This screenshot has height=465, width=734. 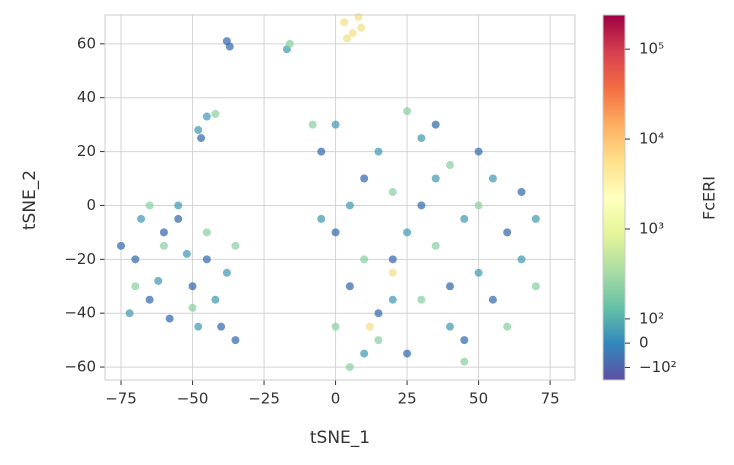 I want to click on x-tick-label: −25, so click(x=264, y=399).